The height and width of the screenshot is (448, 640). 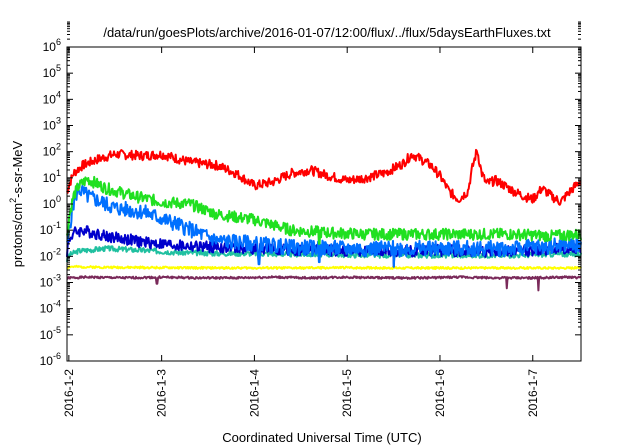 I want to click on y-tick-label: 10⁵, so click(x=52, y=71).